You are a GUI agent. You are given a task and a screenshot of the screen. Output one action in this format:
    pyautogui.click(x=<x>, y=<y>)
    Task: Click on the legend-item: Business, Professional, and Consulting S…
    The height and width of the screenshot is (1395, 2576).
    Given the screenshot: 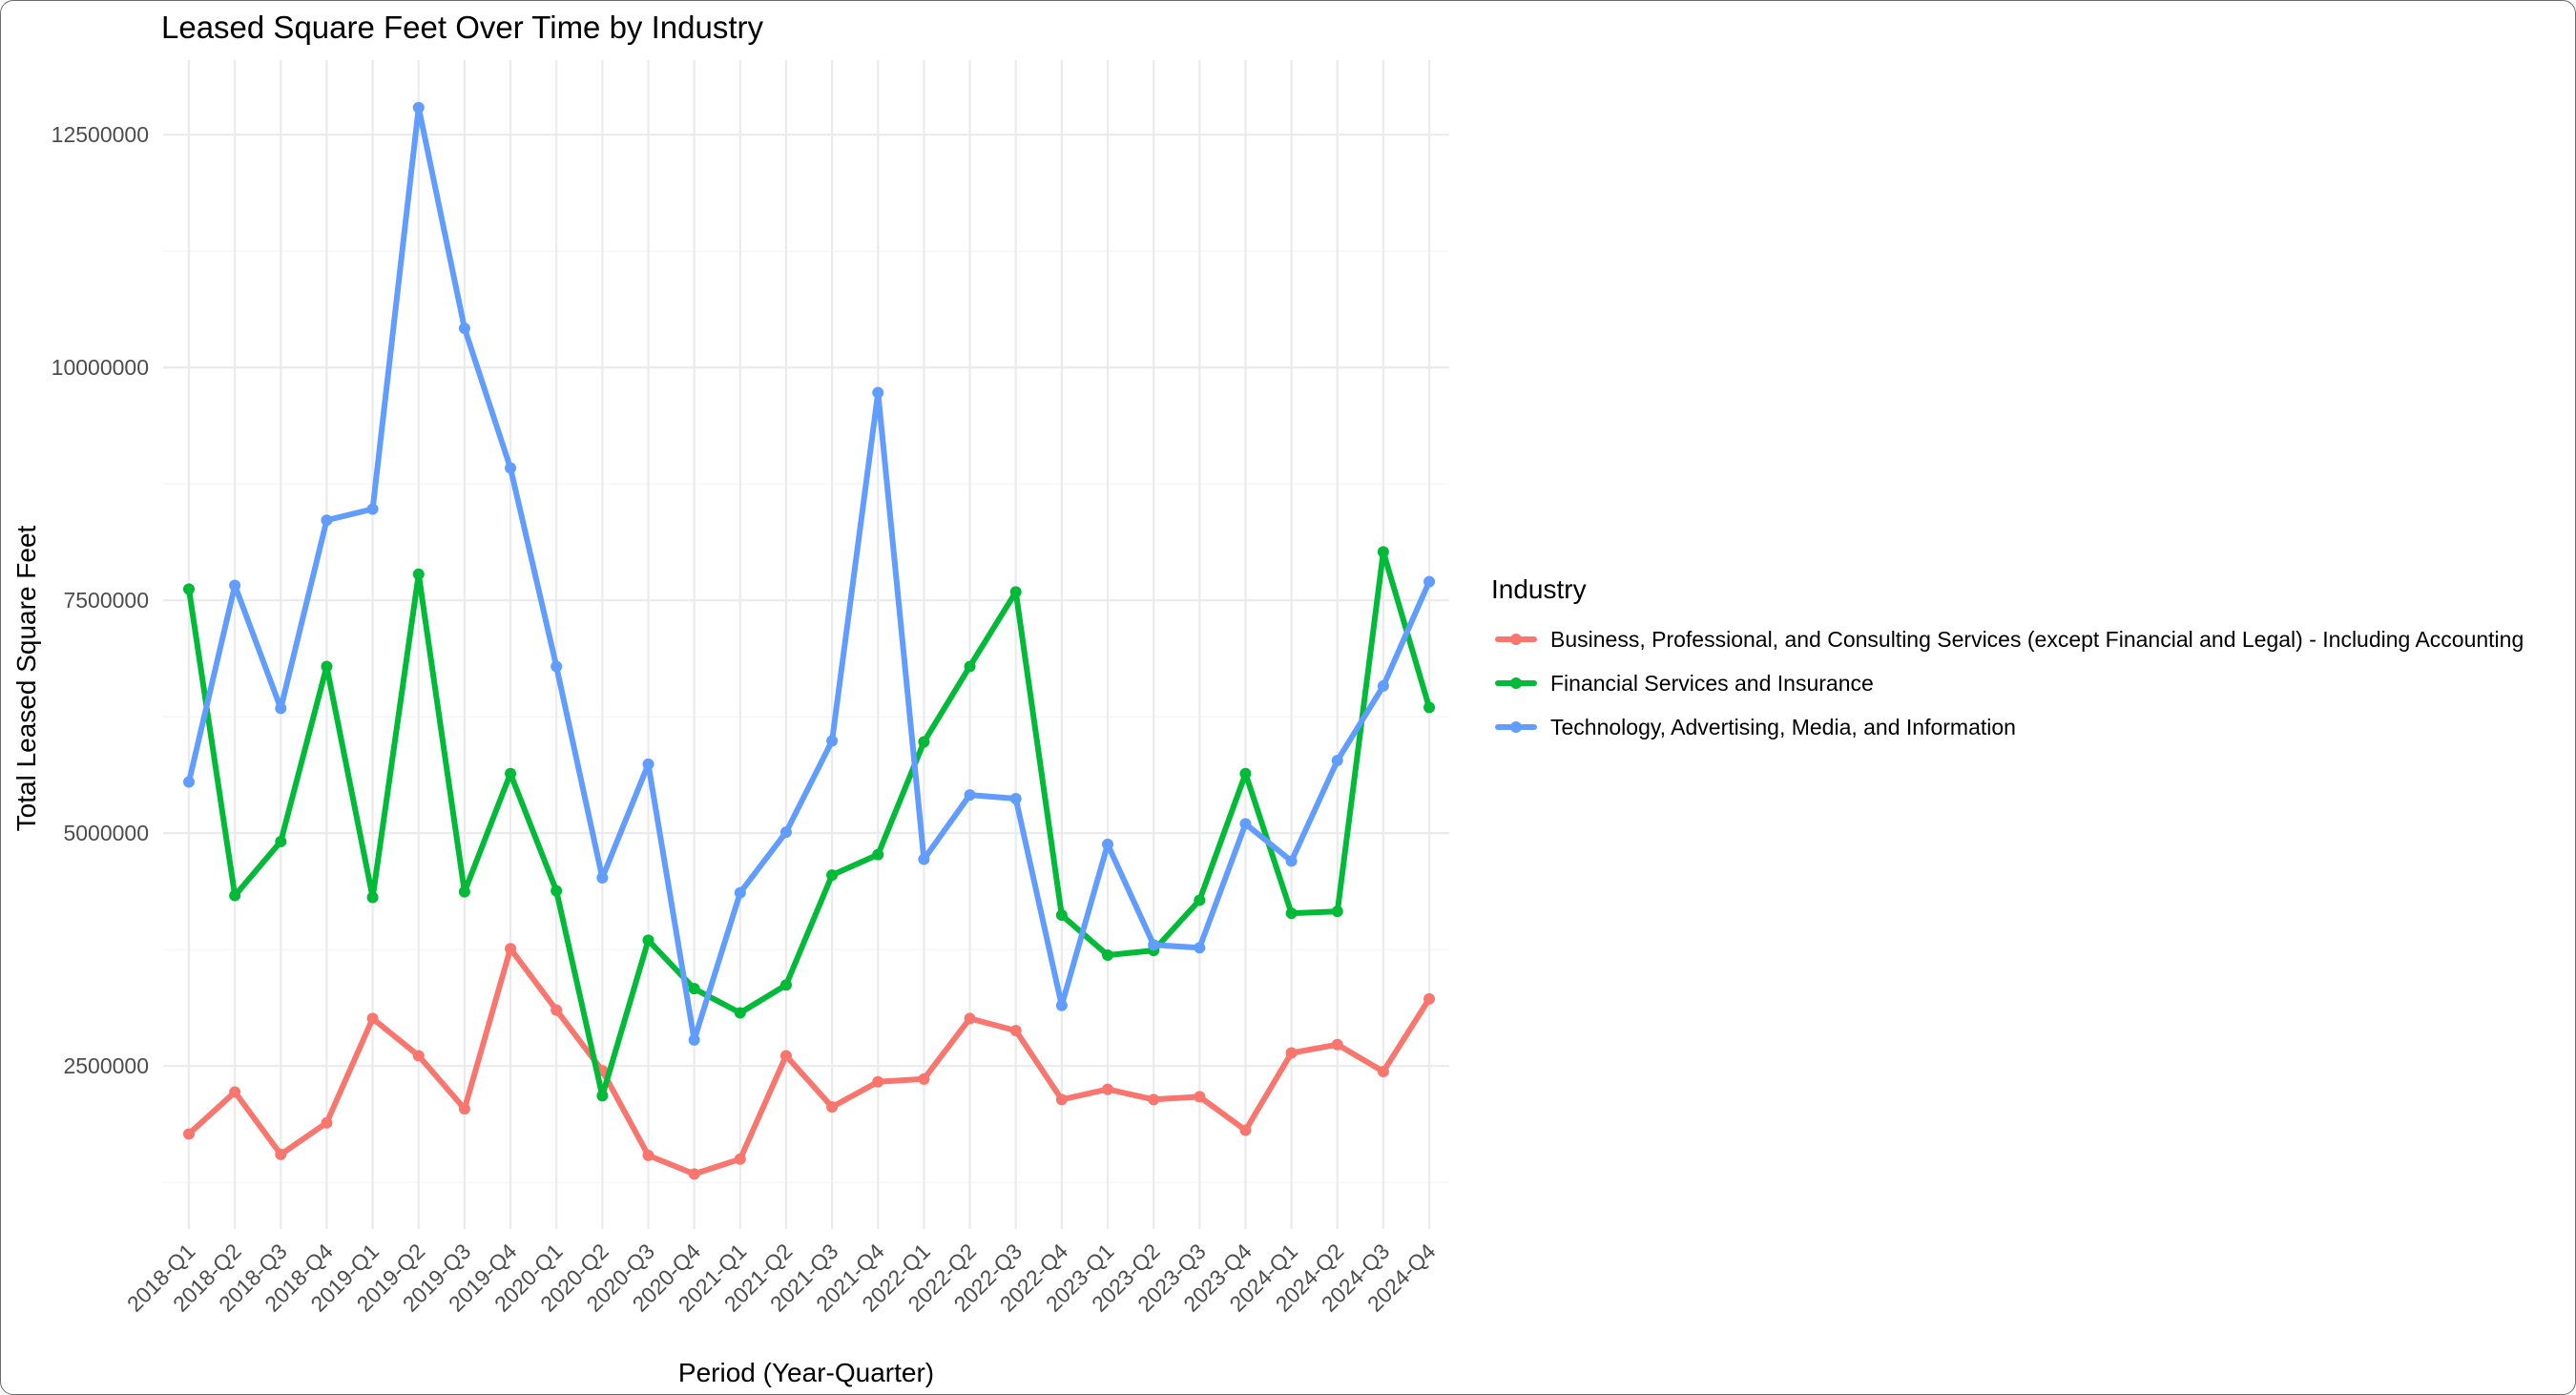 What is the action you would take?
    pyautogui.click(x=2009, y=639)
    